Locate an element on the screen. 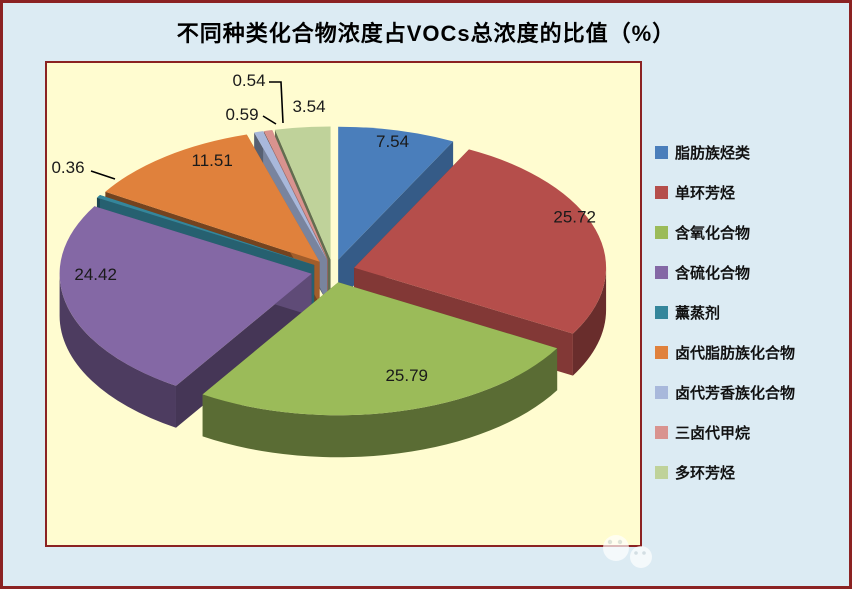  legend-item-5: 卤代脂肪族化合物 is located at coordinates (725, 352).